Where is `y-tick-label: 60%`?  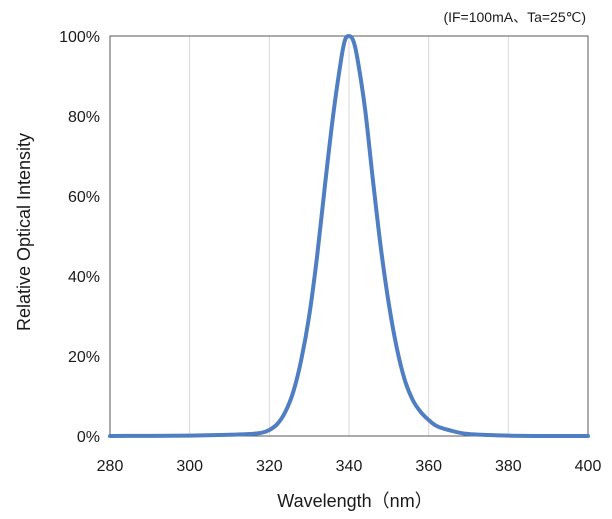 y-tick-label: 60% is located at coordinates (84, 197).